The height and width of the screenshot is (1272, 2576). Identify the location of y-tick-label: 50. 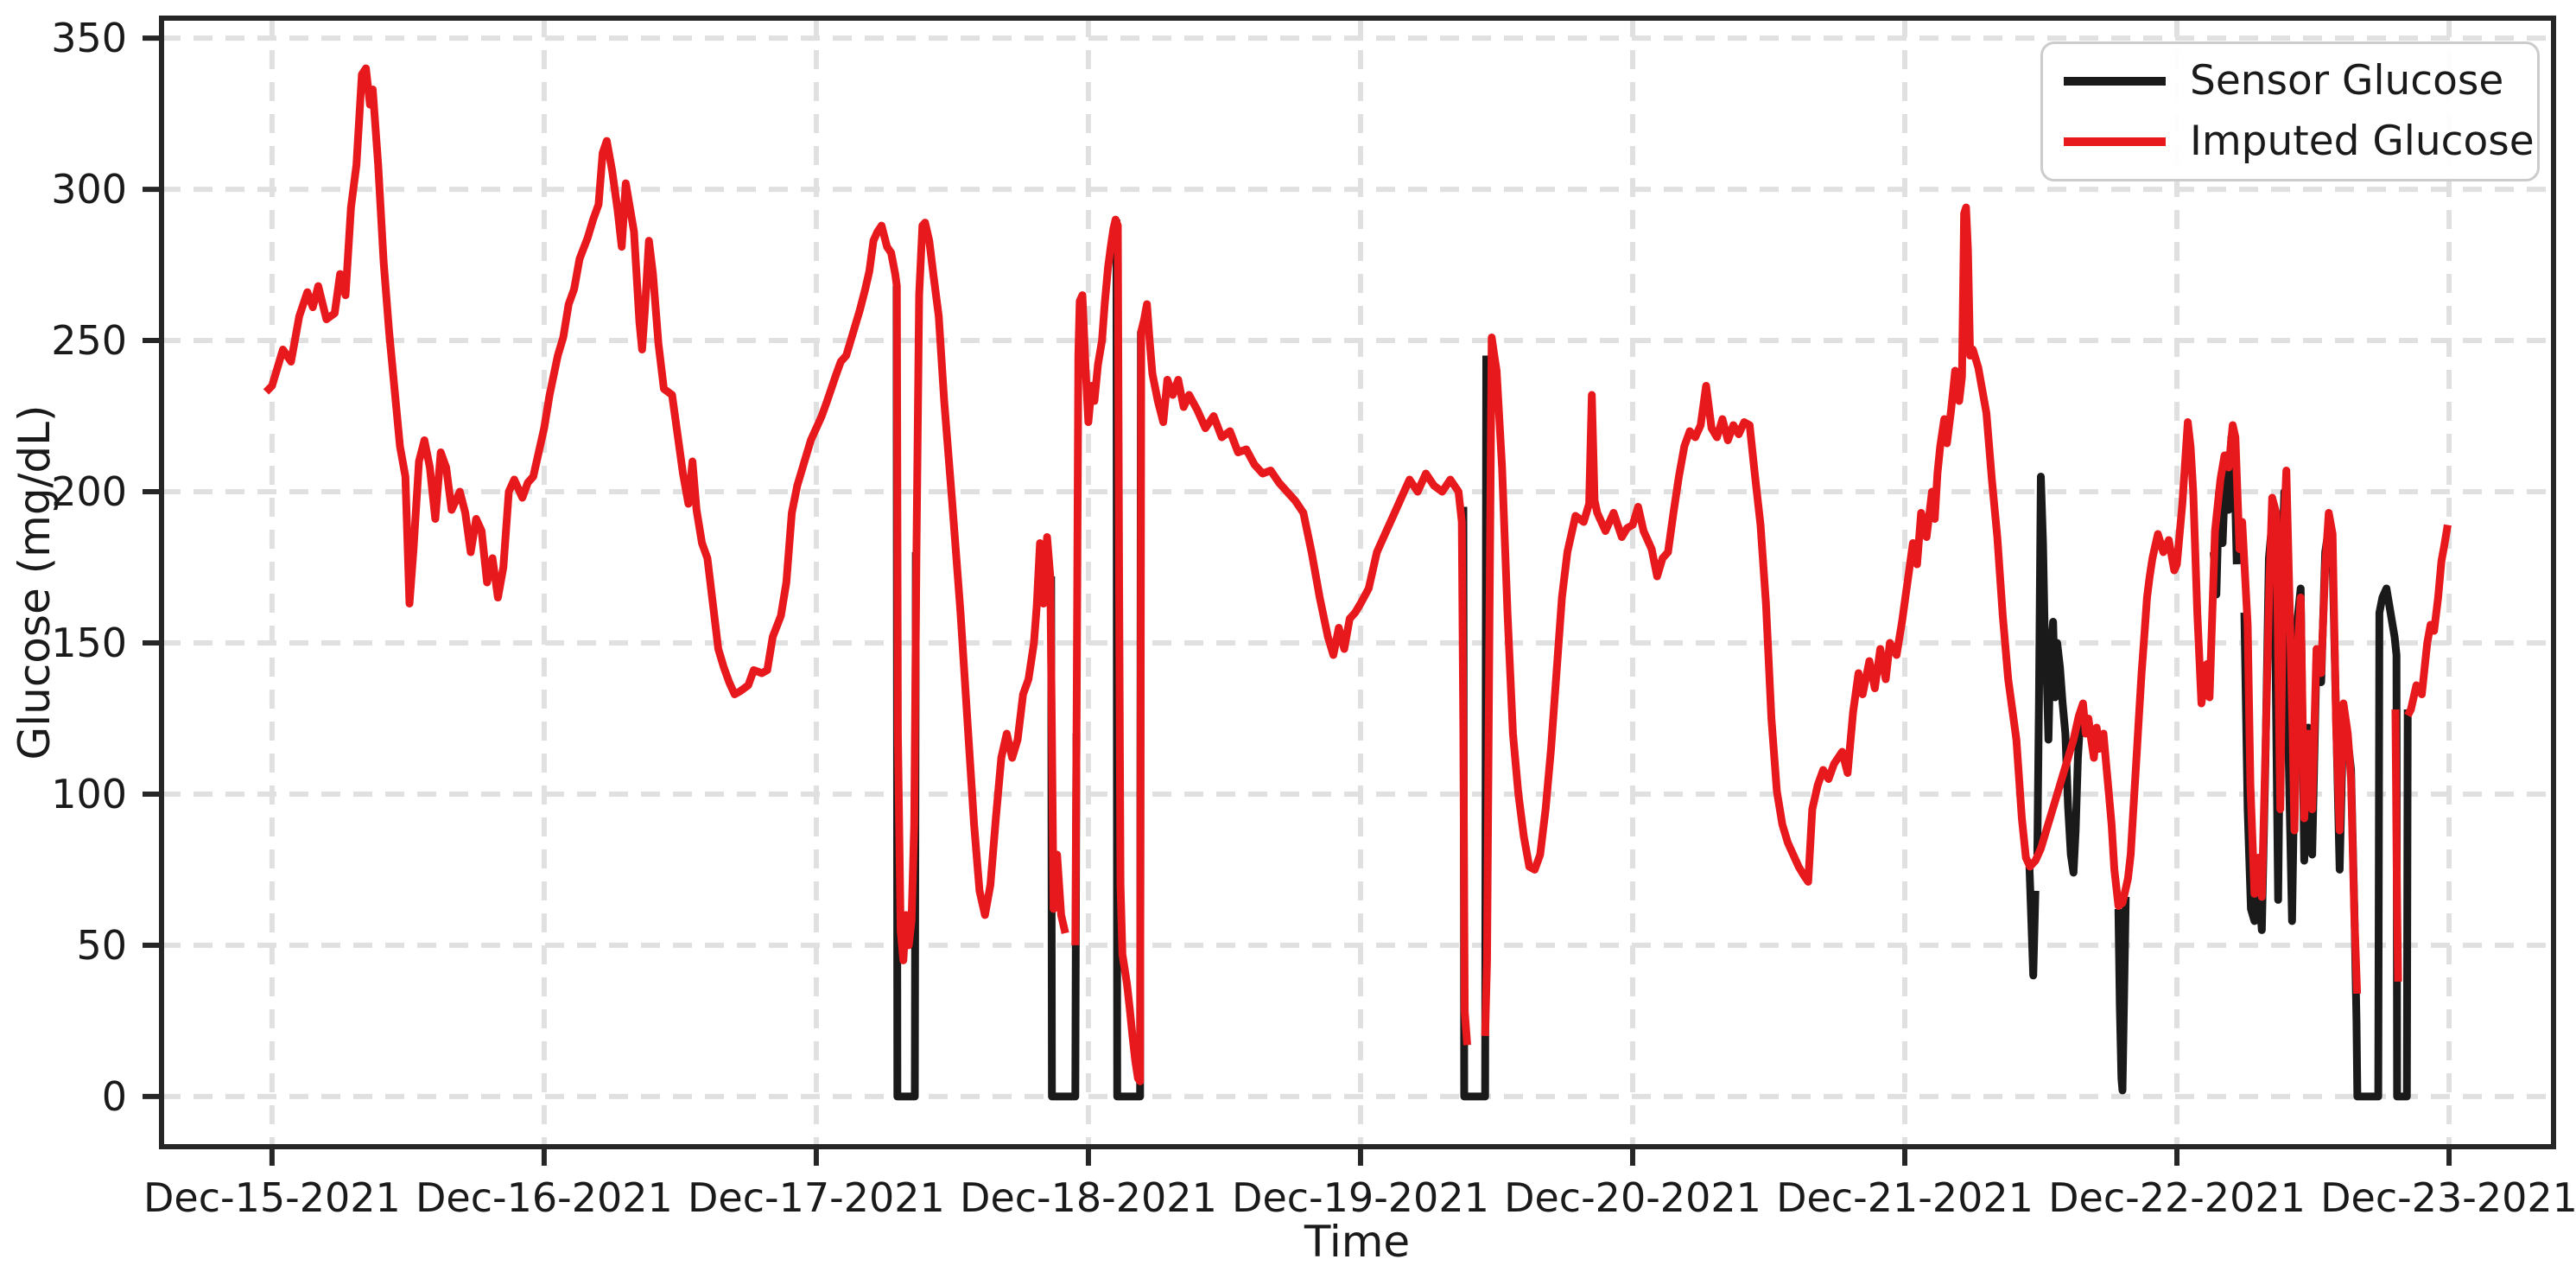
(101, 945).